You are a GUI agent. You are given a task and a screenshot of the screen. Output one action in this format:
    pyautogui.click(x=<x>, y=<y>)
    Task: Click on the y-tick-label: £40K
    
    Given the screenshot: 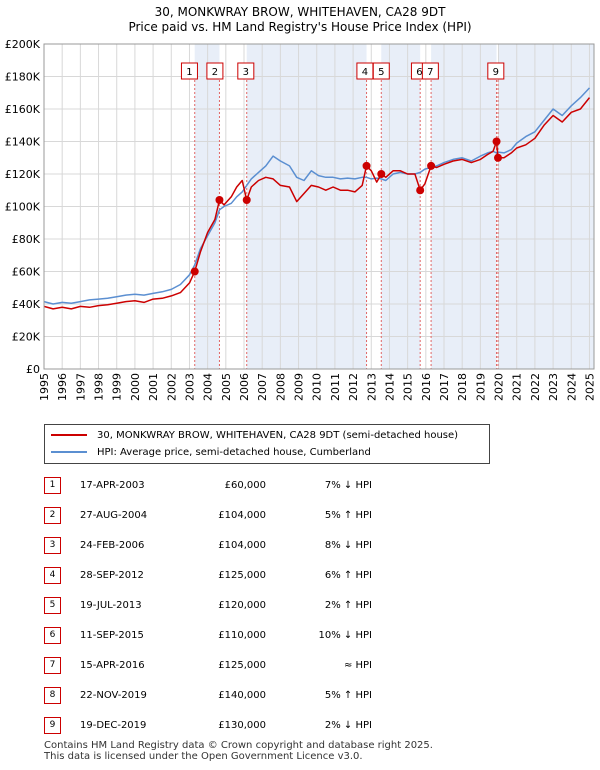 What is the action you would take?
    pyautogui.click(x=26, y=304)
    